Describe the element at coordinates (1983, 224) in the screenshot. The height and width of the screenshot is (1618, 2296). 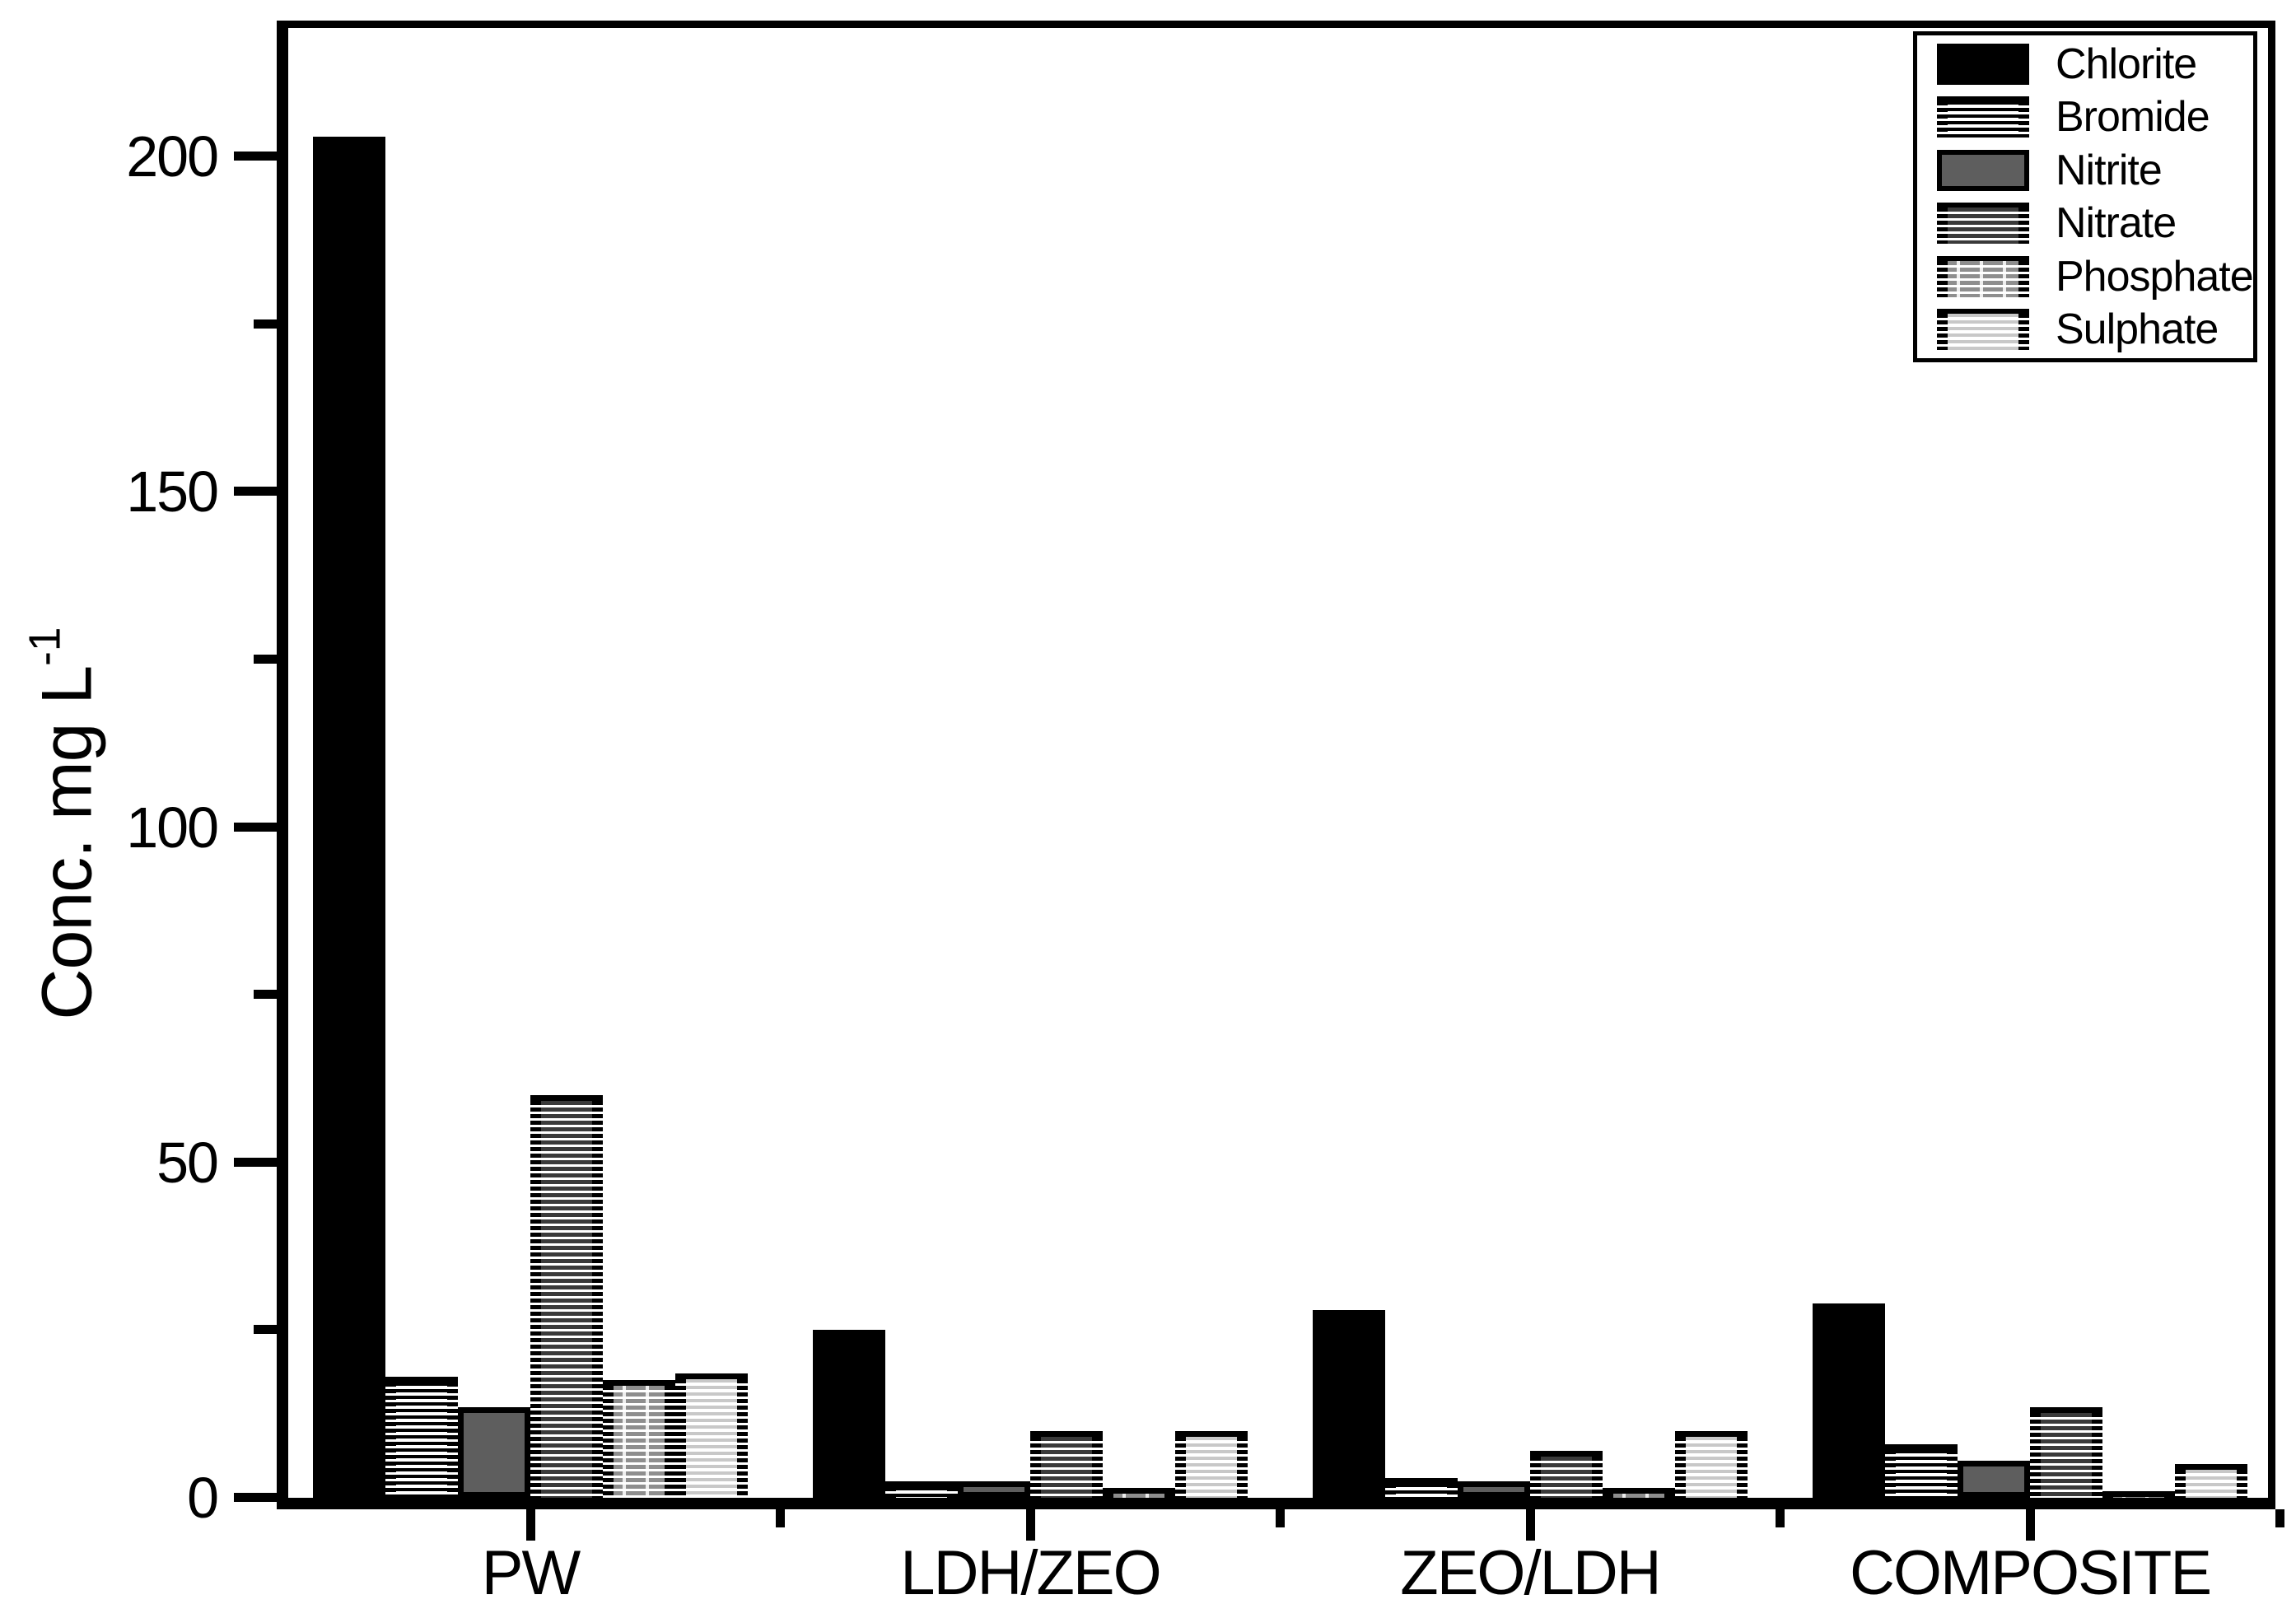
I see `nitrate-pattern-swatch-icon` at that location.